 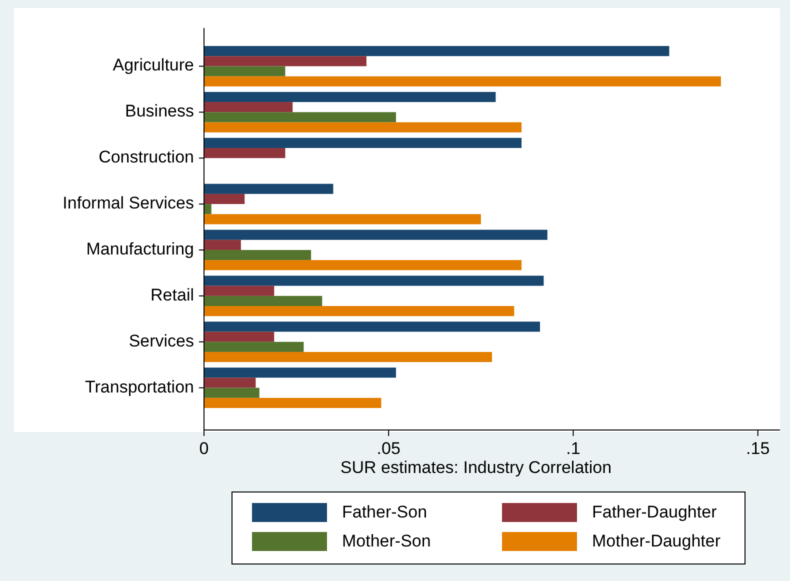 What do you see at coordinates (204, 448) in the screenshot?
I see `x-tick-label: 0` at bounding box center [204, 448].